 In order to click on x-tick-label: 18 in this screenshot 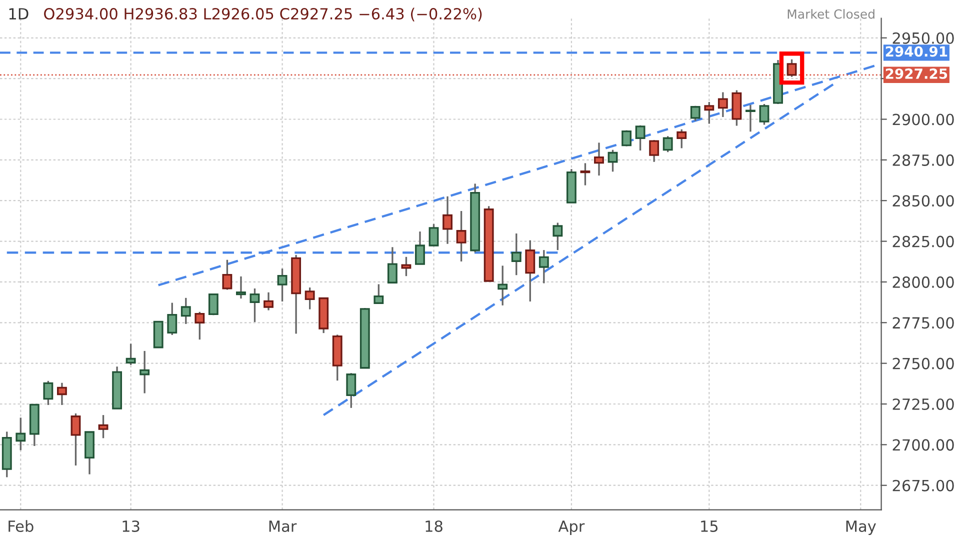, I will do `click(434, 526)`.